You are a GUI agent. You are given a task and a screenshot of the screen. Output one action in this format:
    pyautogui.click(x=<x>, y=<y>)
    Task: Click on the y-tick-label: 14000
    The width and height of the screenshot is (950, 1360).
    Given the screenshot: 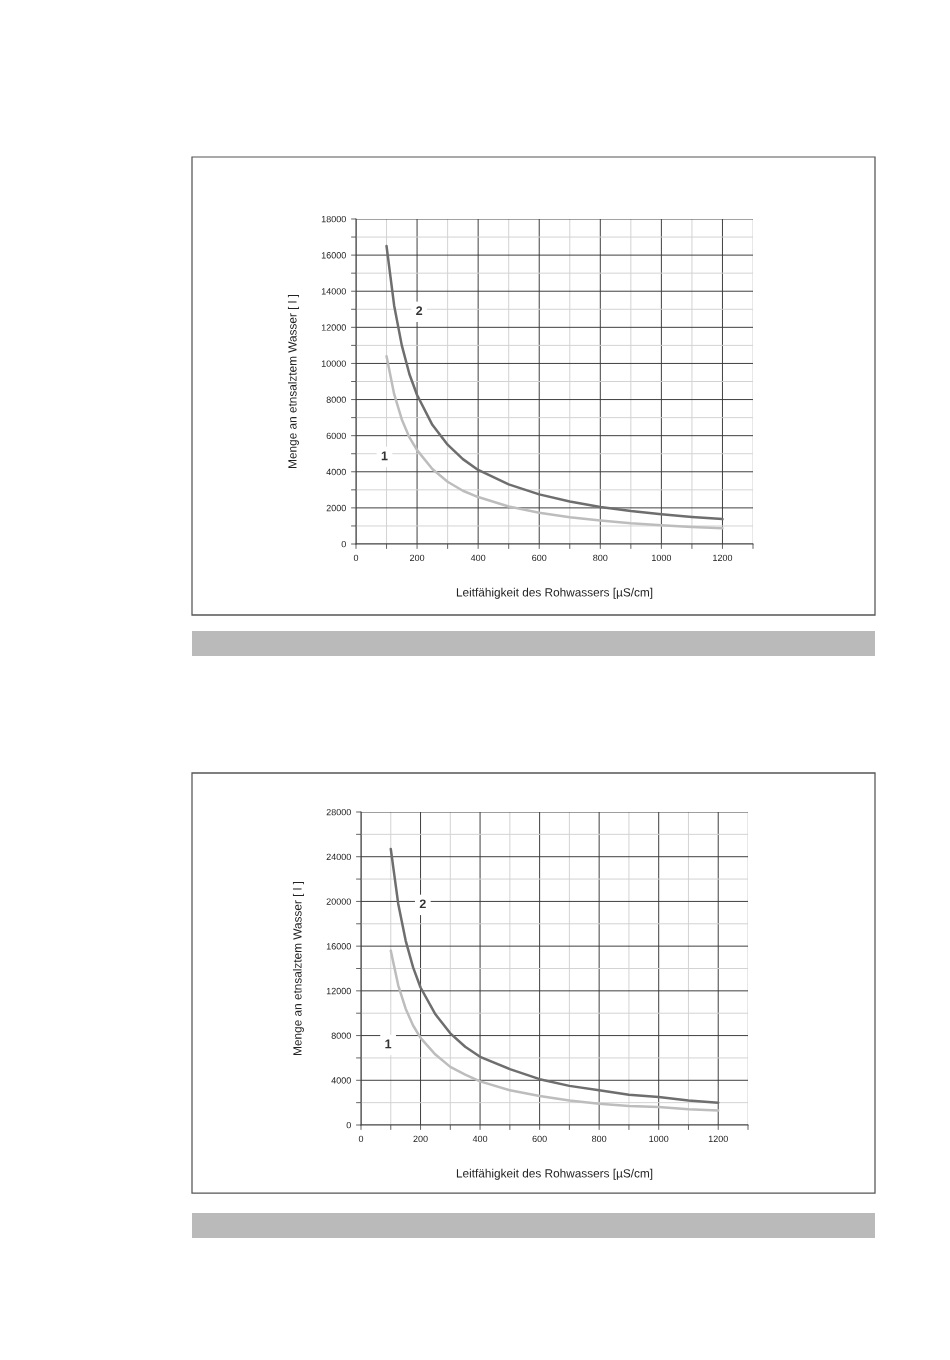 What is the action you would take?
    pyautogui.click(x=333, y=291)
    